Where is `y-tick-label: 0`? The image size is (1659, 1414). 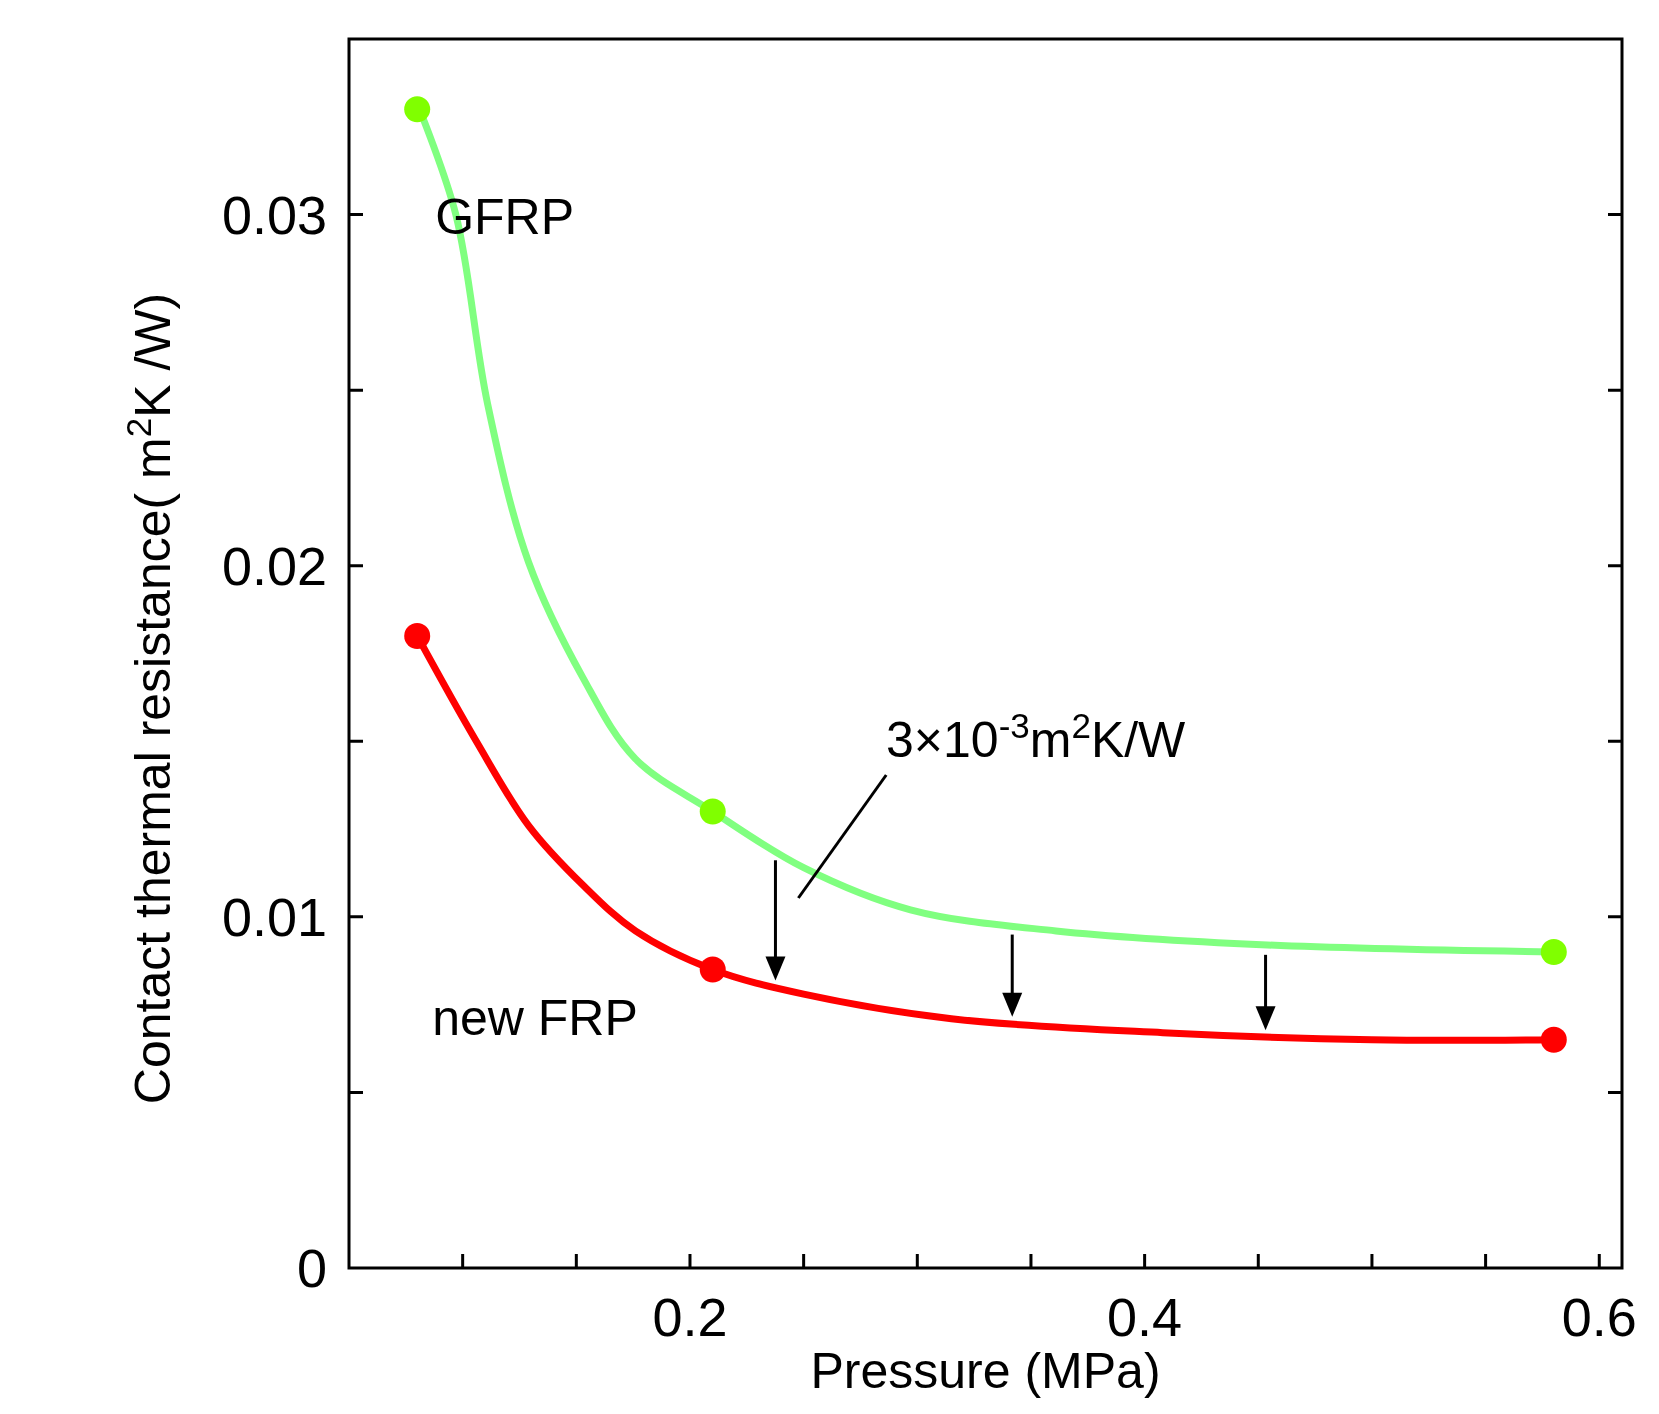
y-tick-label: 0 is located at coordinates (311, 1268).